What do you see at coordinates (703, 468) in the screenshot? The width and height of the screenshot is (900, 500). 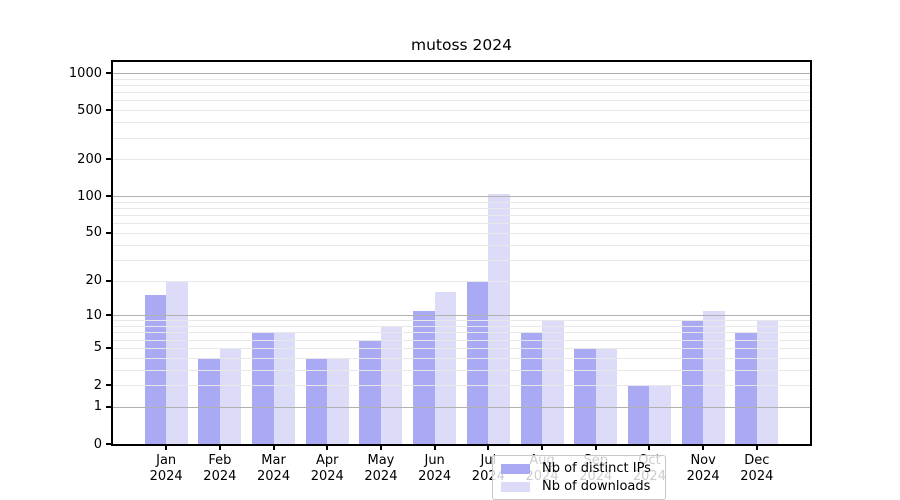 I see `x-tick-label-nov: Nov 2024` at bounding box center [703, 468].